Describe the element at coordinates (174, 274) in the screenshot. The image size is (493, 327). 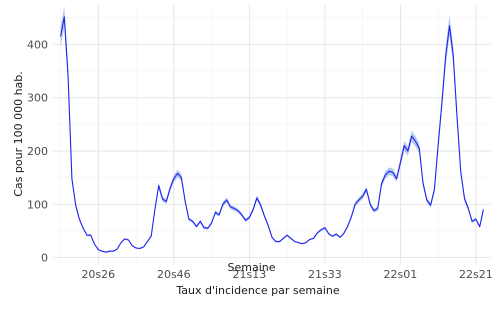
I see `x-tick-label: 20s46` at that location.